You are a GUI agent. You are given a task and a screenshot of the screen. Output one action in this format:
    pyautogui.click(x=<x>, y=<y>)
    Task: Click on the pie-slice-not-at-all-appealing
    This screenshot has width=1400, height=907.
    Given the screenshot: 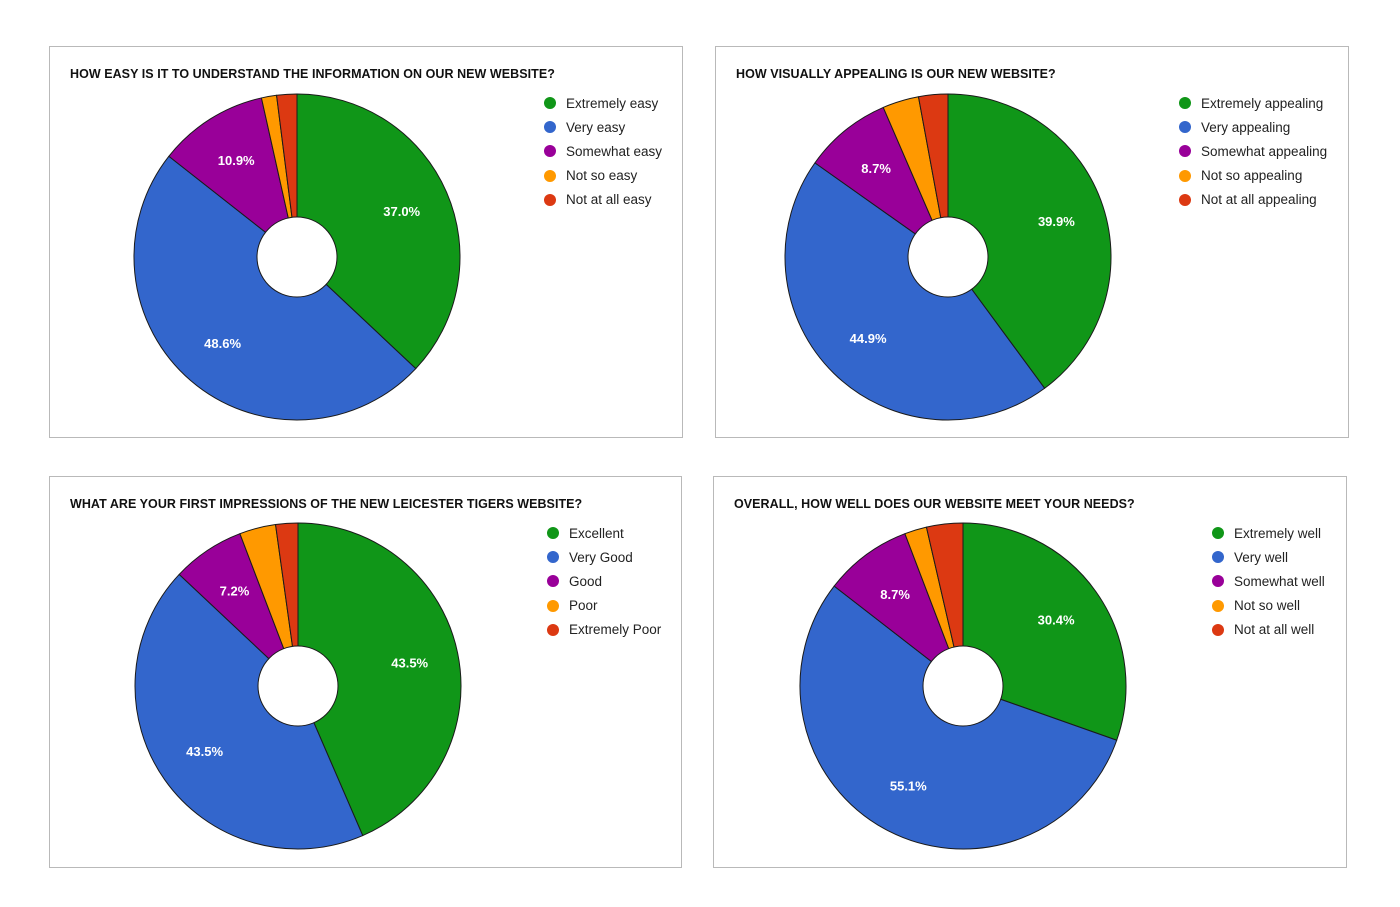 What is the action you would take?
    pyautogui.click(x=933, y=175)
    